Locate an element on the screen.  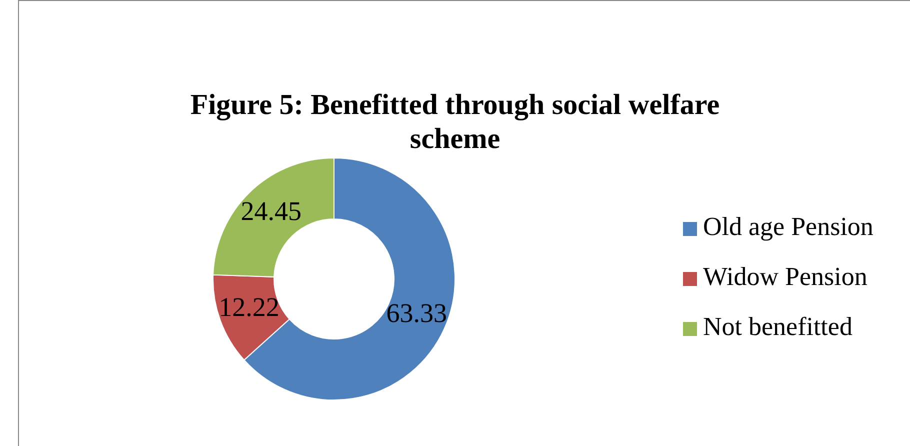
data-label: 63.33 is located at coordinates (417, 313).